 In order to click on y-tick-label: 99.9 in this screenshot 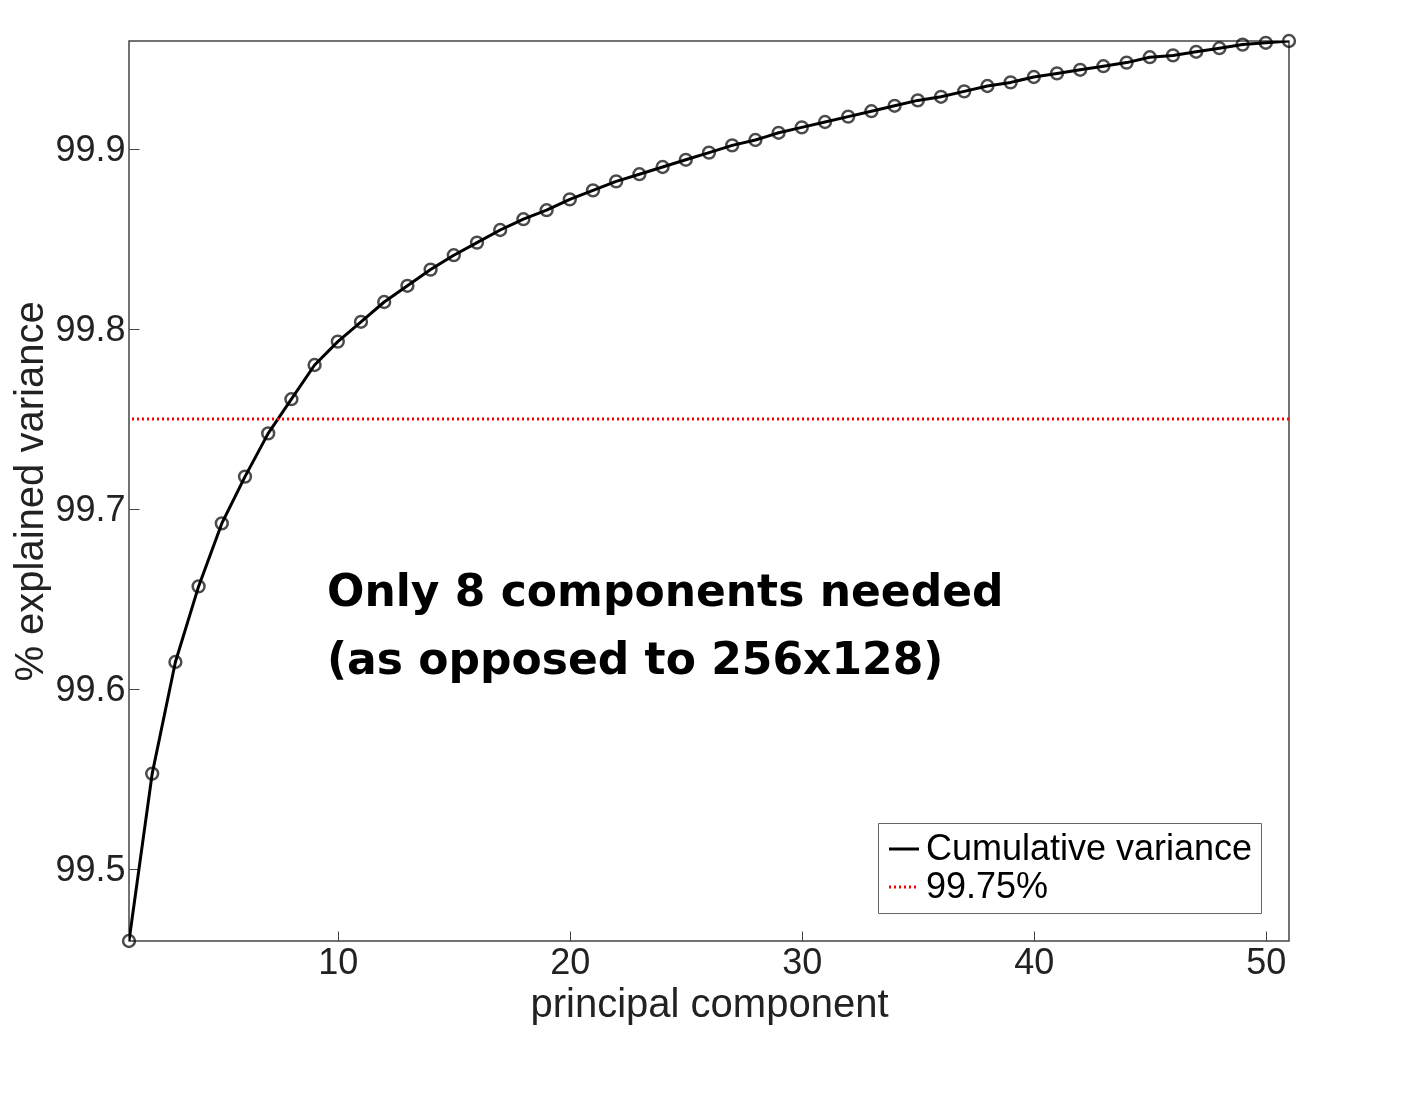, I will do `click(90, 148)`.